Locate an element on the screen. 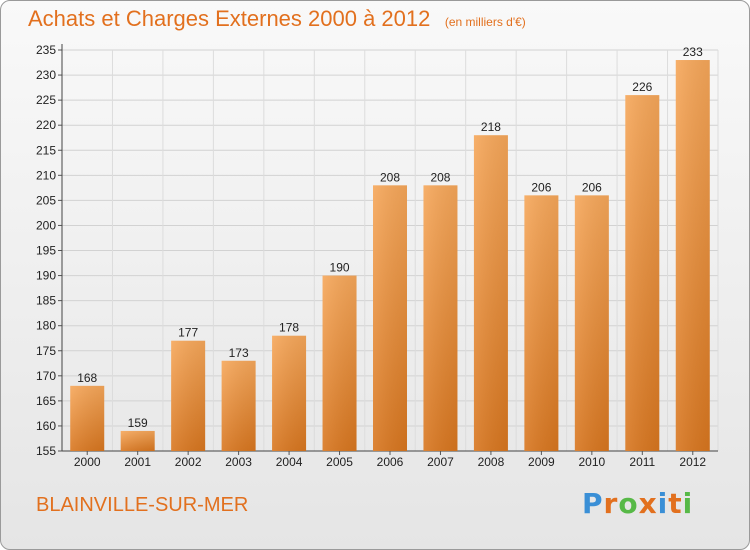  y-tick-label: 215 is located at coordinates (46, 150).